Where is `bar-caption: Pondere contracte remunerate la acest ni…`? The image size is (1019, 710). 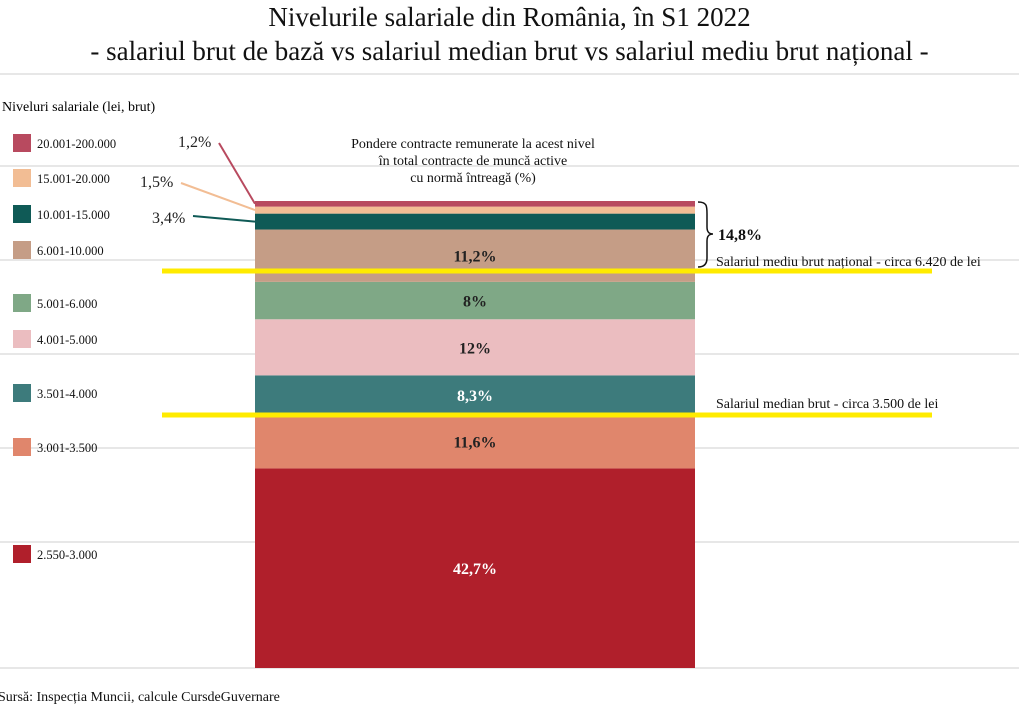 bar-caption: Pondere contracte remunerate la acest ni… is located at coordinates (473, 161).